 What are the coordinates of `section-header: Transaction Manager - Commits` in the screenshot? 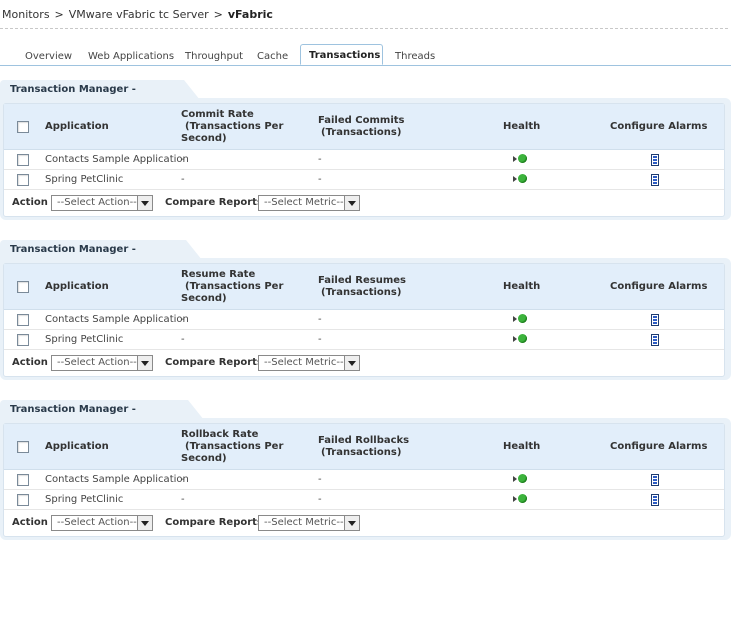 It's located at (365, 97).